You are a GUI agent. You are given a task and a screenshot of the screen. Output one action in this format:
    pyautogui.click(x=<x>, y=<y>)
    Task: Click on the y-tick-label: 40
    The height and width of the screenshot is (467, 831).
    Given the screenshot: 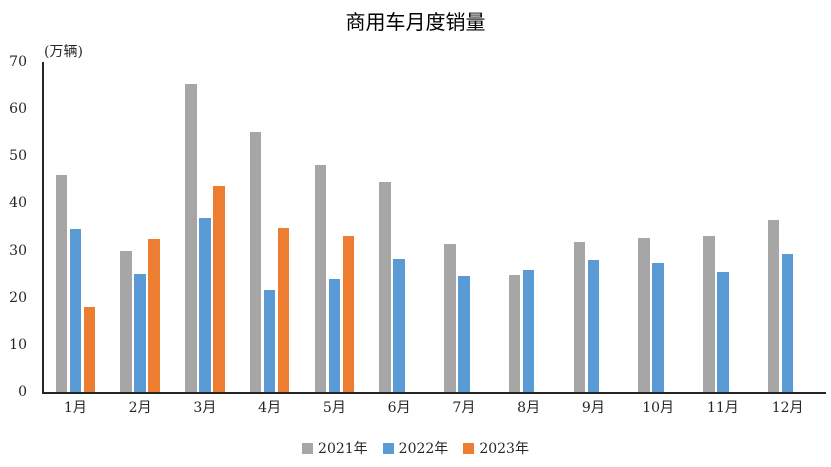 What is the action you would take?
    pyautogui.click(x=18, y=203)
    